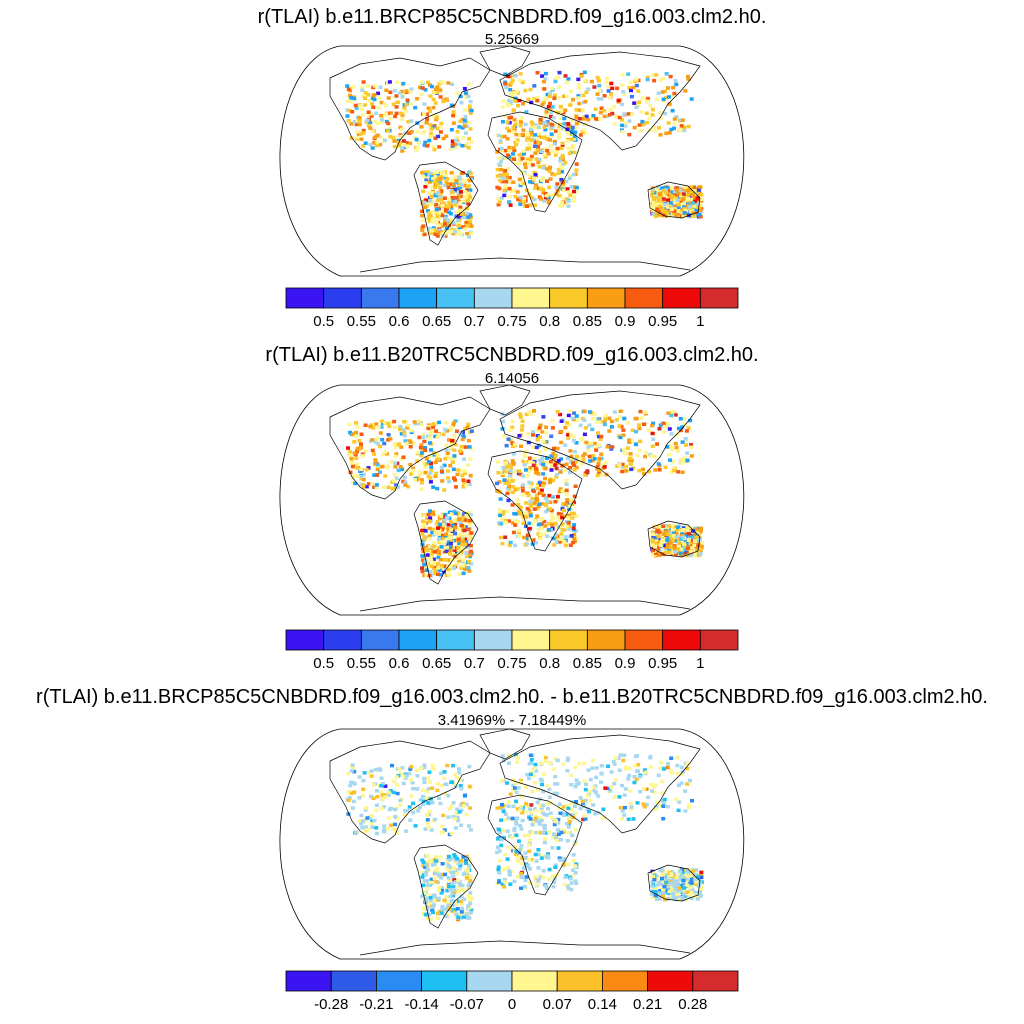 This screenshot has width=1024, height=1024. Describe the element at coordinates (436, 663) in the screenshot. I see `colorbar-tick-label: 0.65` at that location.